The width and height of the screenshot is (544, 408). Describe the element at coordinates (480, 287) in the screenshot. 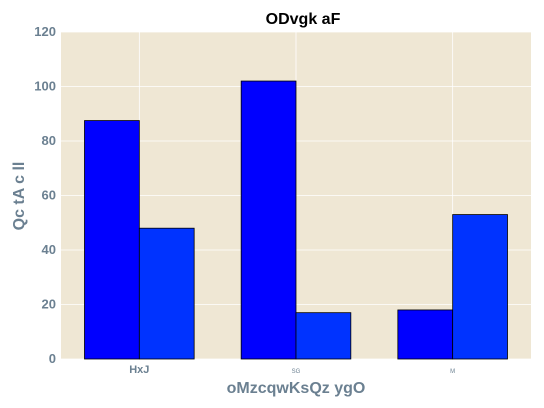

I see `bar-series-2-m` at that location.